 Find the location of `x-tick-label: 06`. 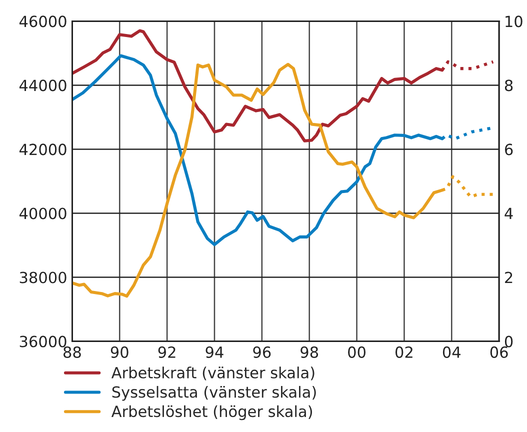

x-tick-label: 06 is located at coordinates (499, 352).